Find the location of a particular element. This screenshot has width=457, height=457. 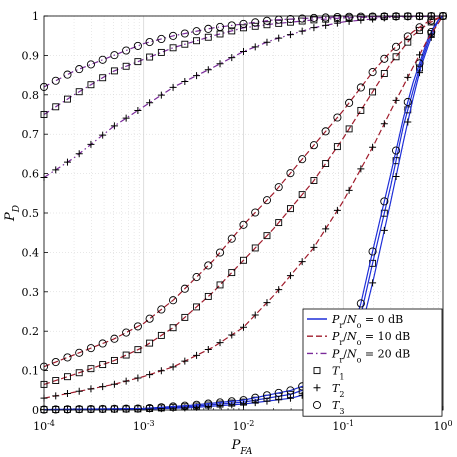

x-tick-label: 100 is located at coordinates (442, 426).